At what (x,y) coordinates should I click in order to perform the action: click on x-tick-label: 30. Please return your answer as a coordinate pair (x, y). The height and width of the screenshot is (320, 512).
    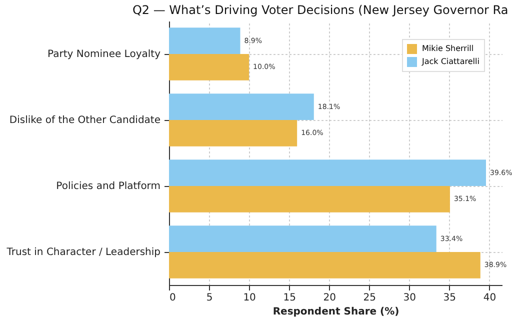
    Looking at the image, I should click on (409, 298).